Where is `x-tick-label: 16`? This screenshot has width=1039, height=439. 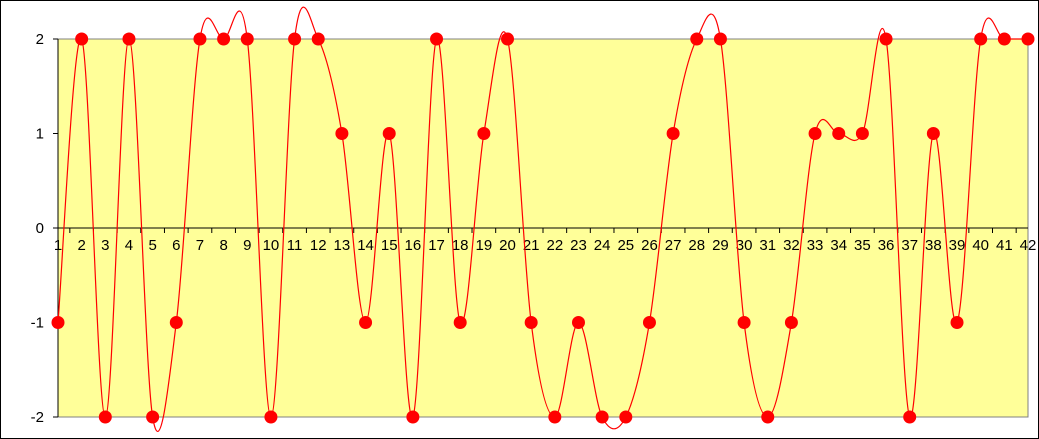 x-tick-label: 16 is located at coordinates (413, 245).